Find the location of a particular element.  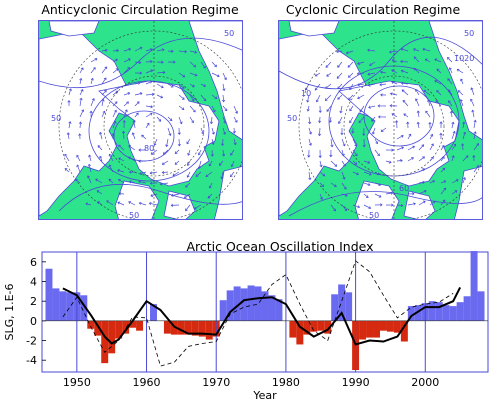

y-tick-label: 2 is located at coordinates (33, 301).